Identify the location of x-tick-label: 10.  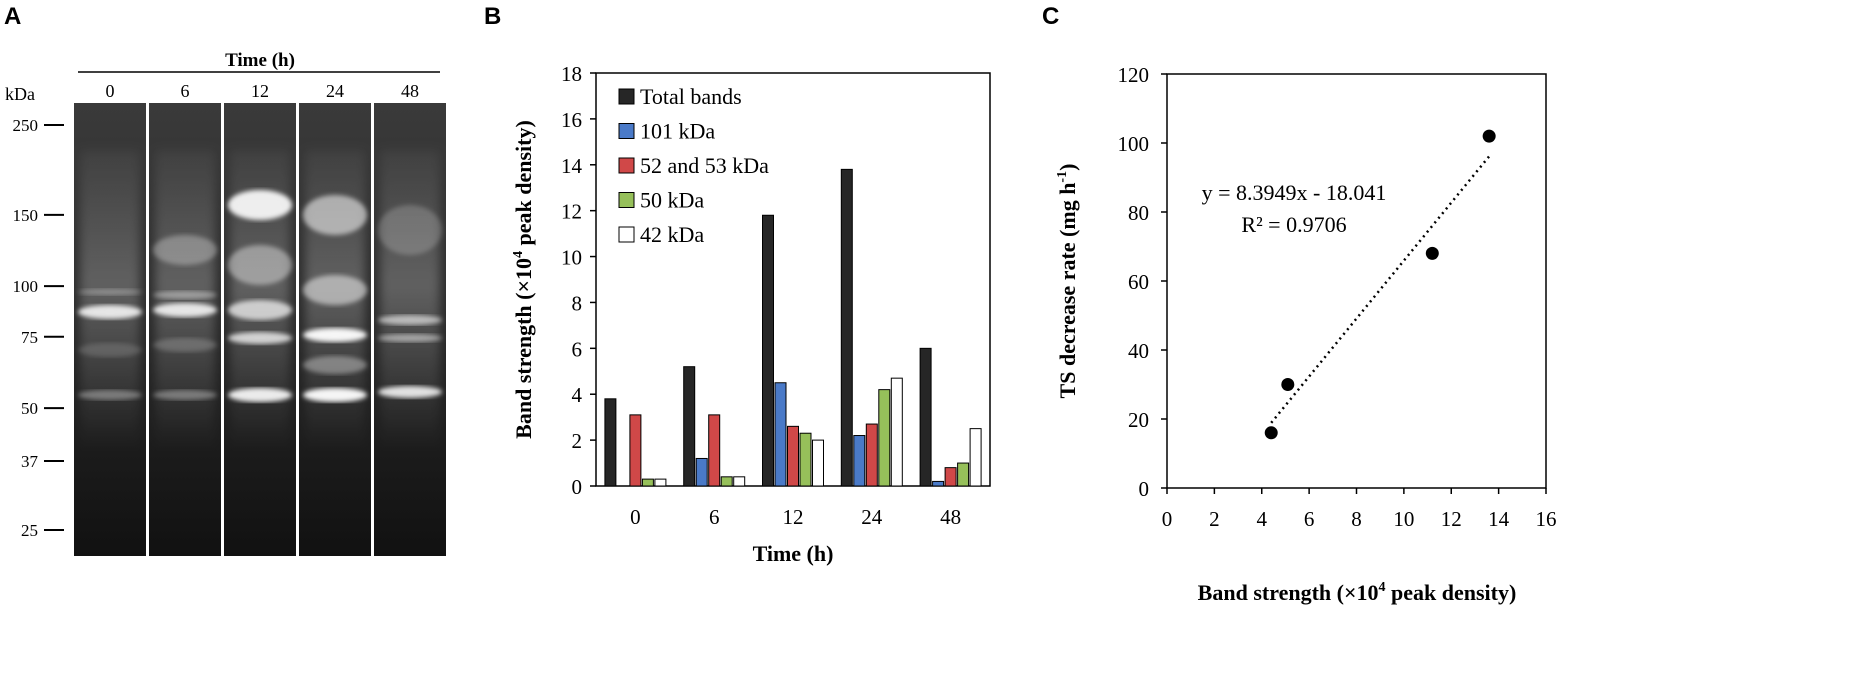
(1403, 519).